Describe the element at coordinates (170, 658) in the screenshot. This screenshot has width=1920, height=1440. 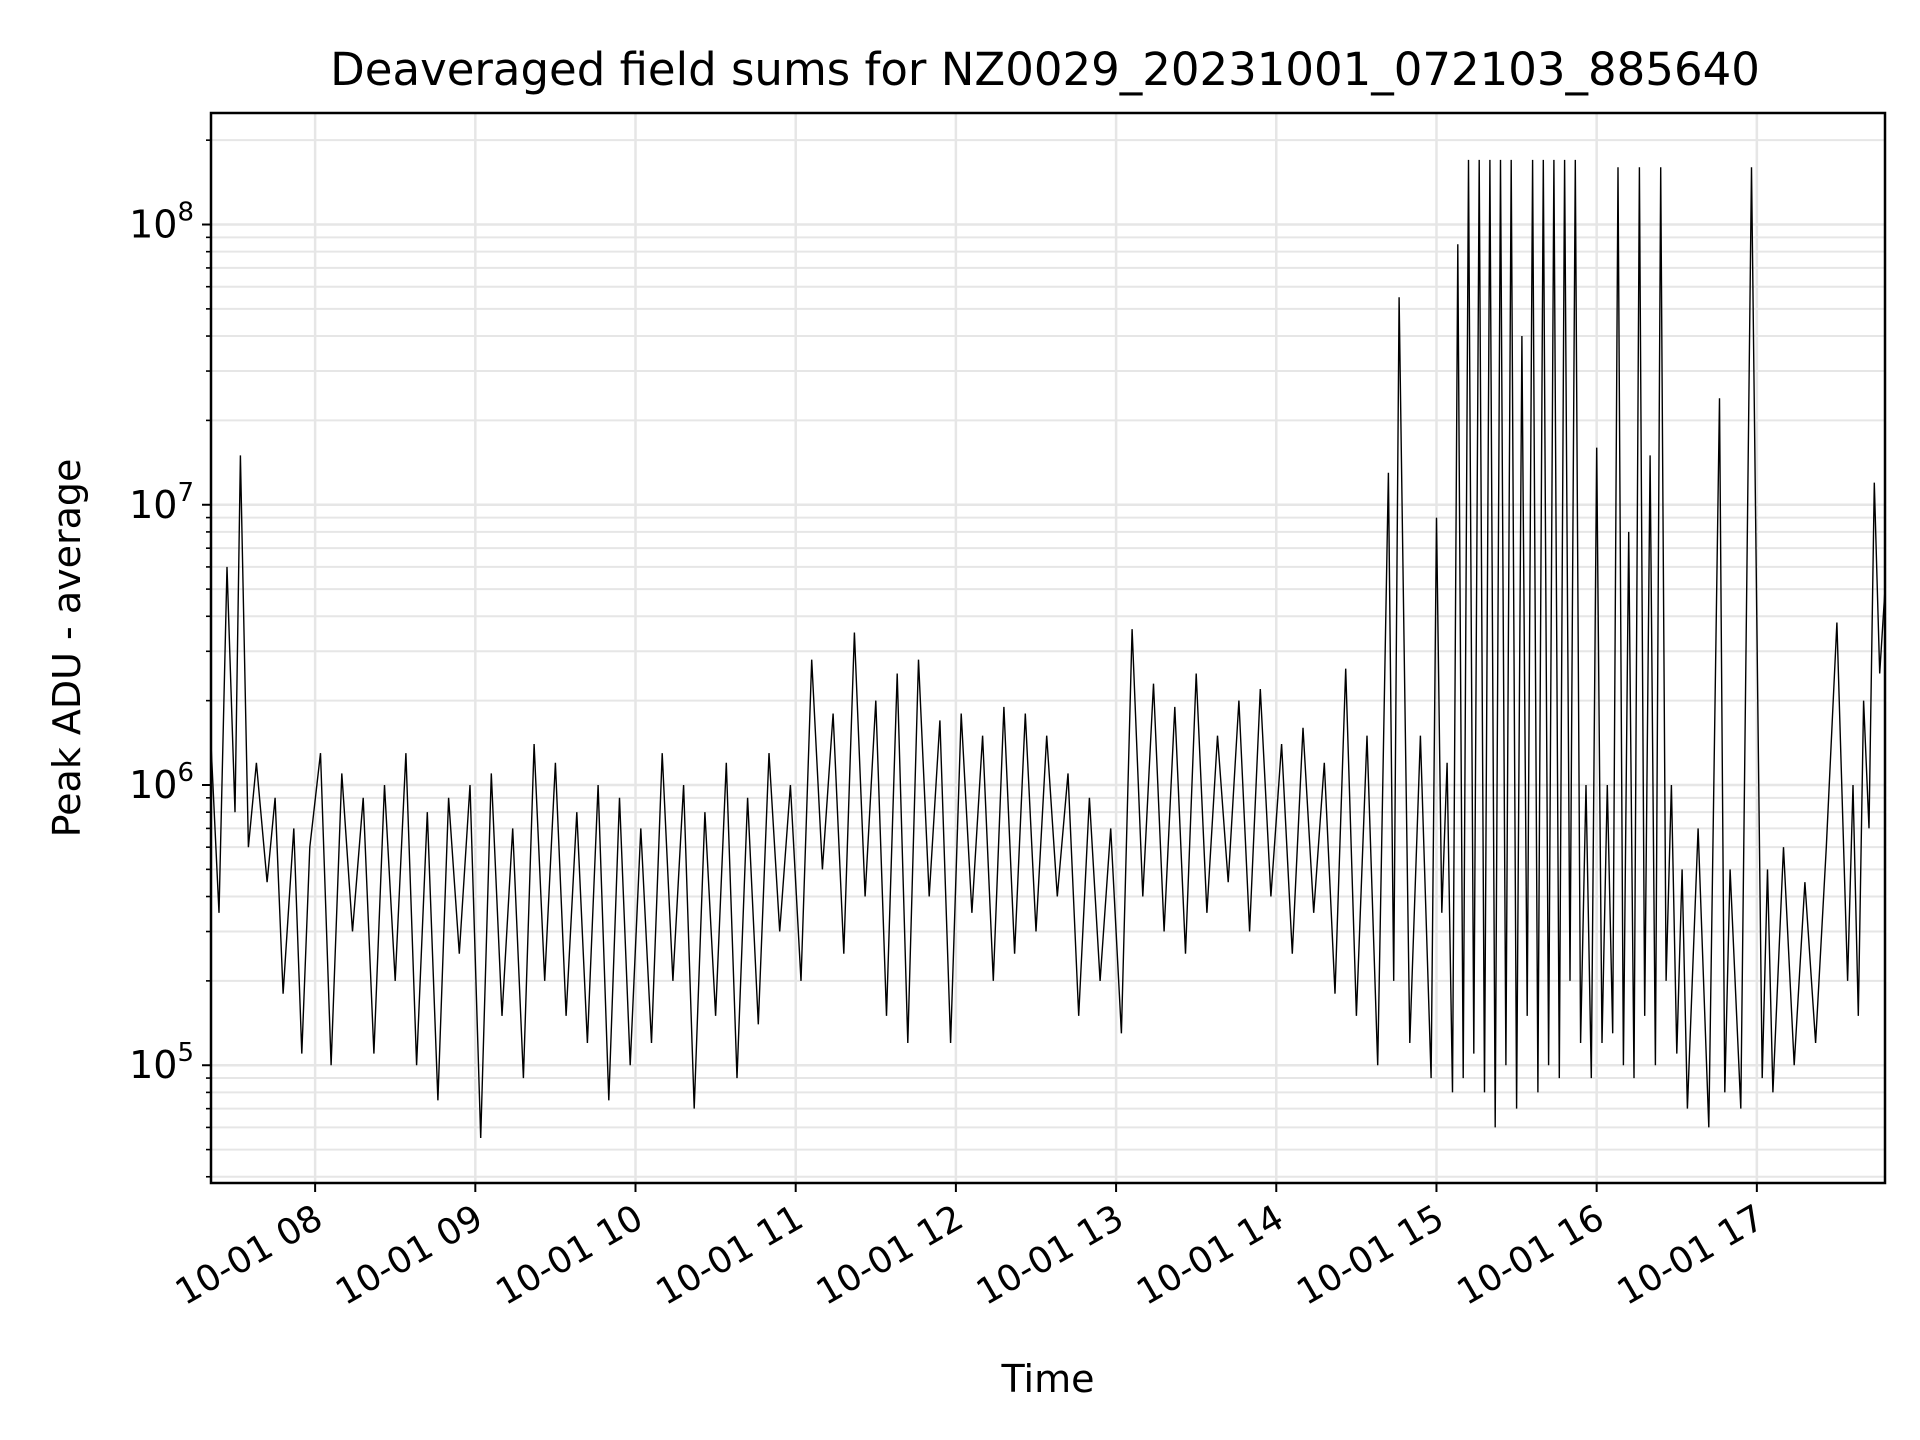
I see `y-axis-ticks: 105 106 107 108` at that location.